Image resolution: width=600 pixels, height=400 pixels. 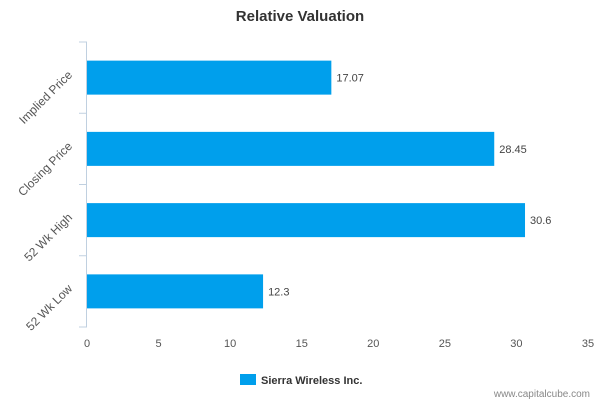 I want to click on legend: Sierra Wireless Inc., so click(x=301, y=380).